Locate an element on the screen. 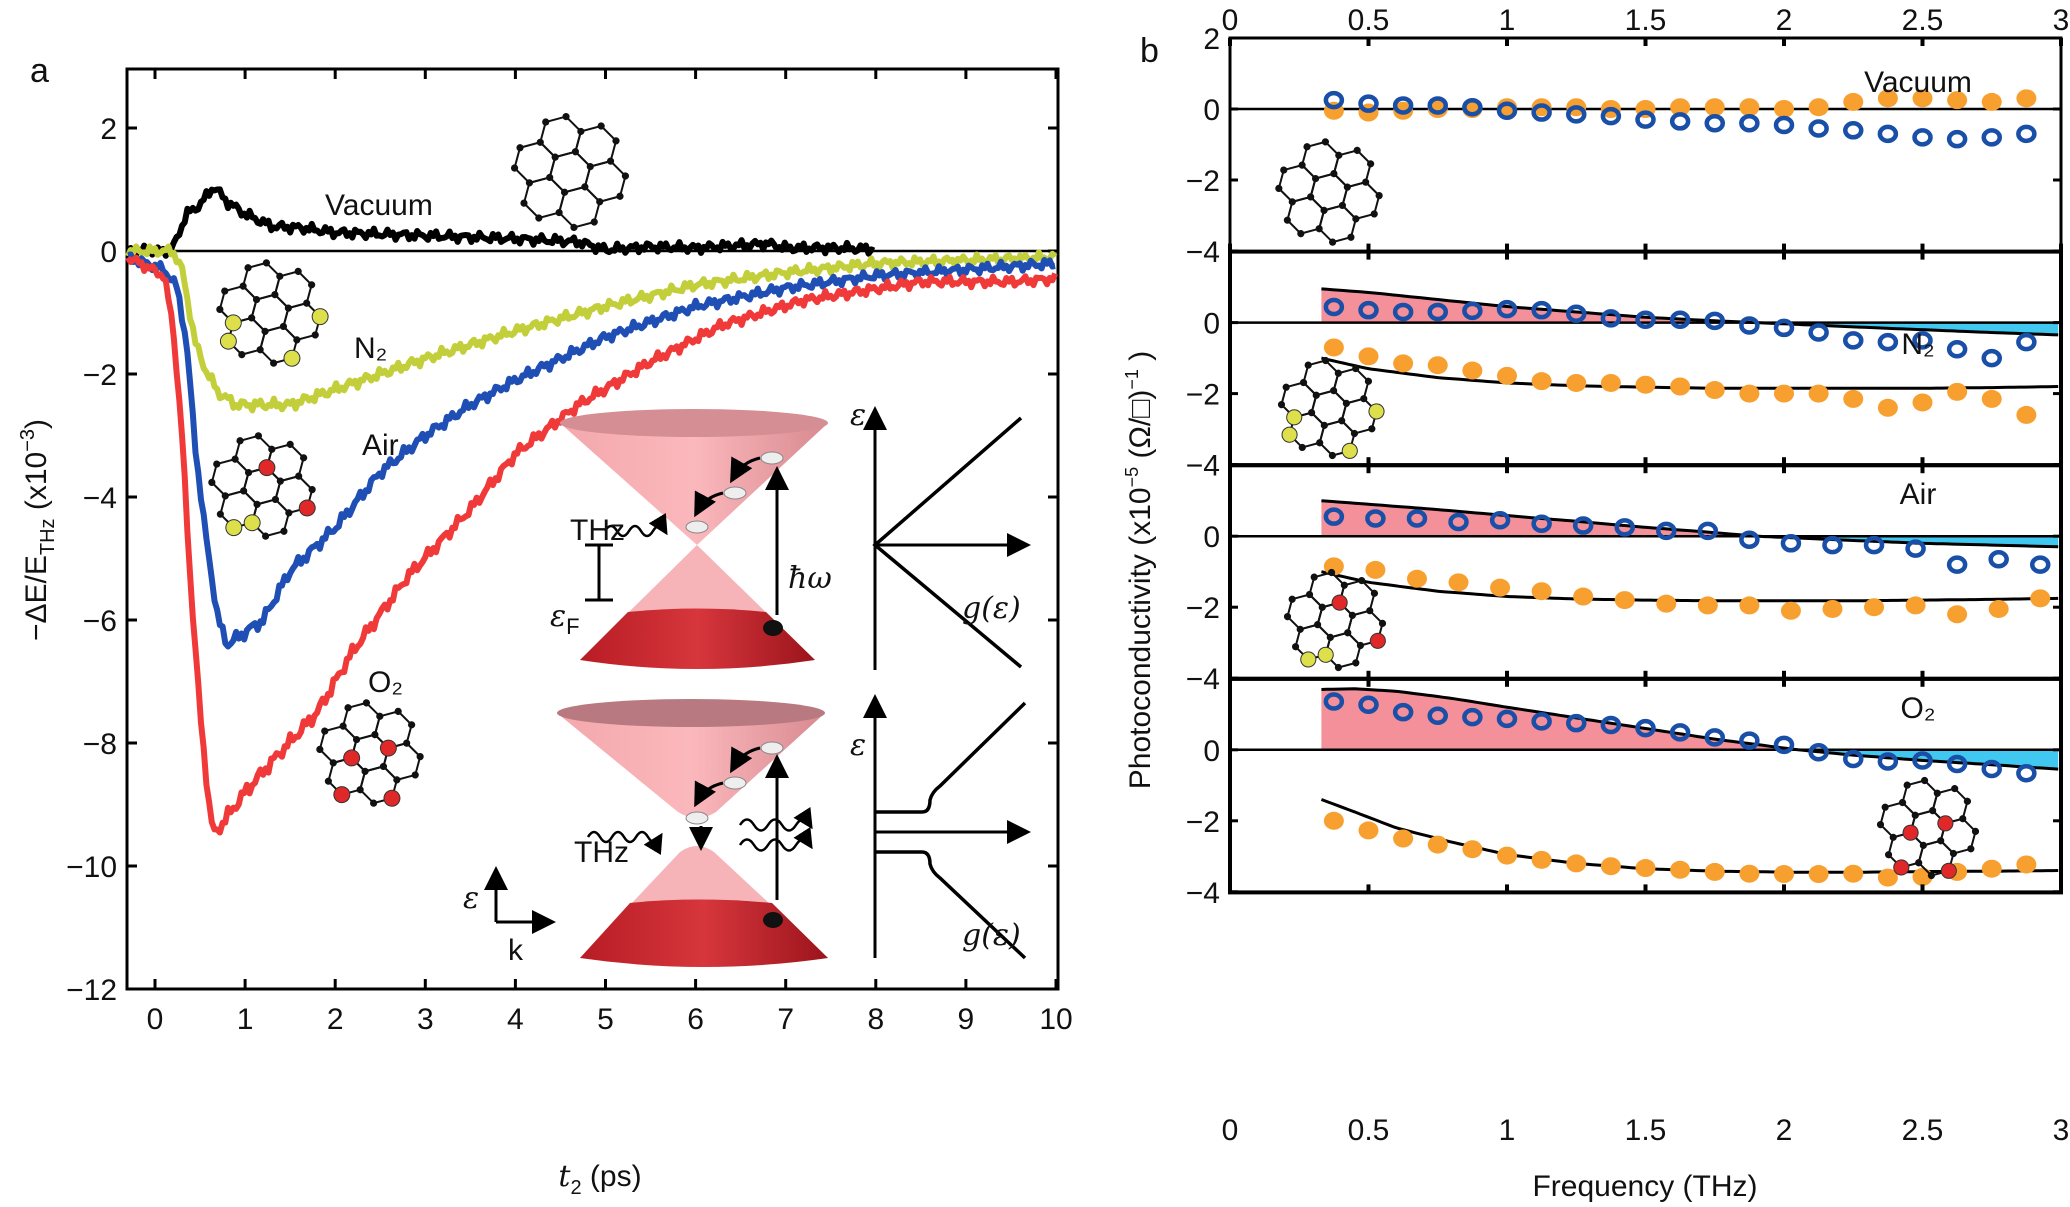 The image size is (2070, 1207). electron is located at coordinates (735, 783).